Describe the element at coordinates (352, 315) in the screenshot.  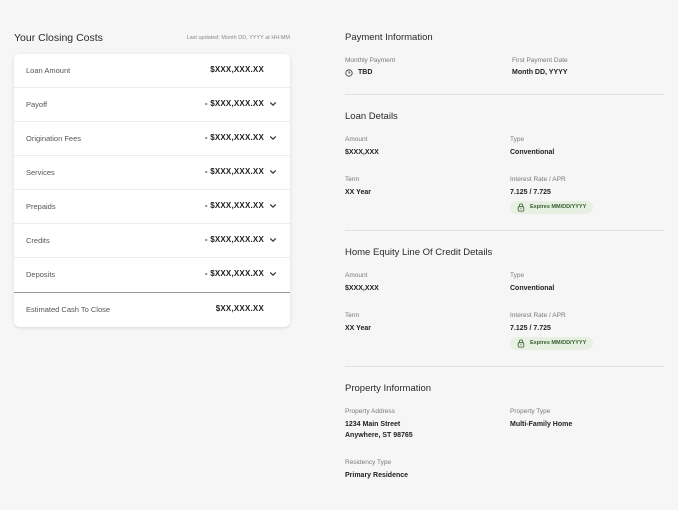
I see `heloc-term-label: Term` at that location.